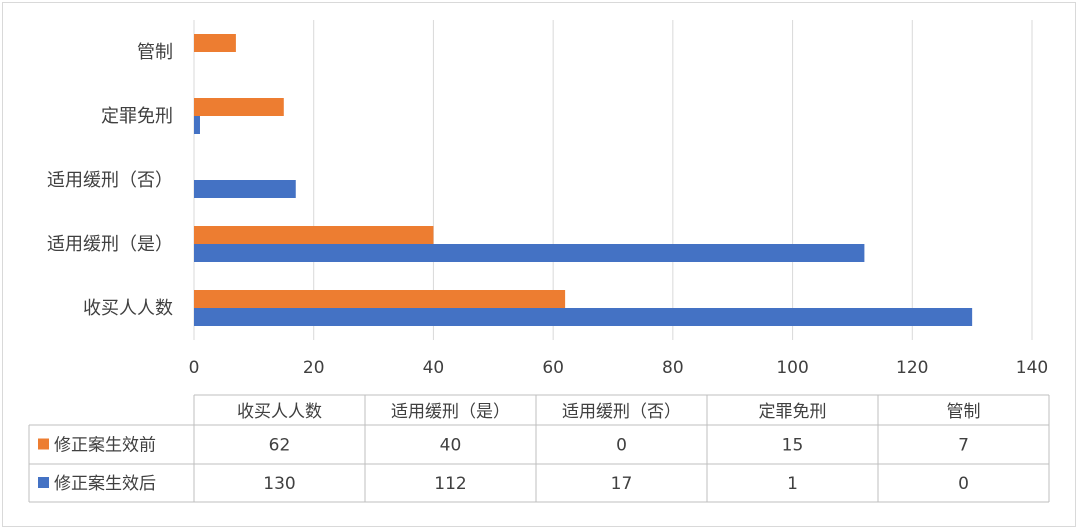 Image resolution: width=1080 pixels, height=531 pixels. What do you see at coordinates (110, 244) in the screenshot?
I see `category-label: 适用缓刑（是）` at bounding box center [110, 244].